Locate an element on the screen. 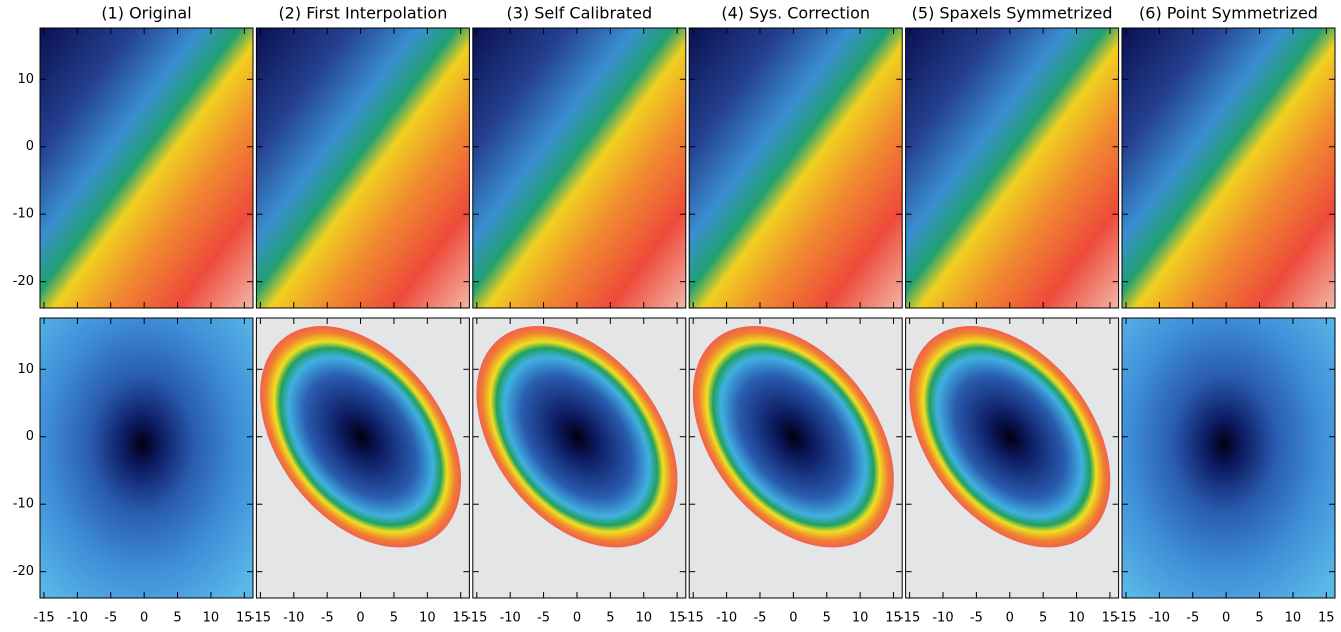 The width and height of the screenshot is (1341, 632). panel-title: (6) Point Symmetrized is located at coordinates (1228, 13).